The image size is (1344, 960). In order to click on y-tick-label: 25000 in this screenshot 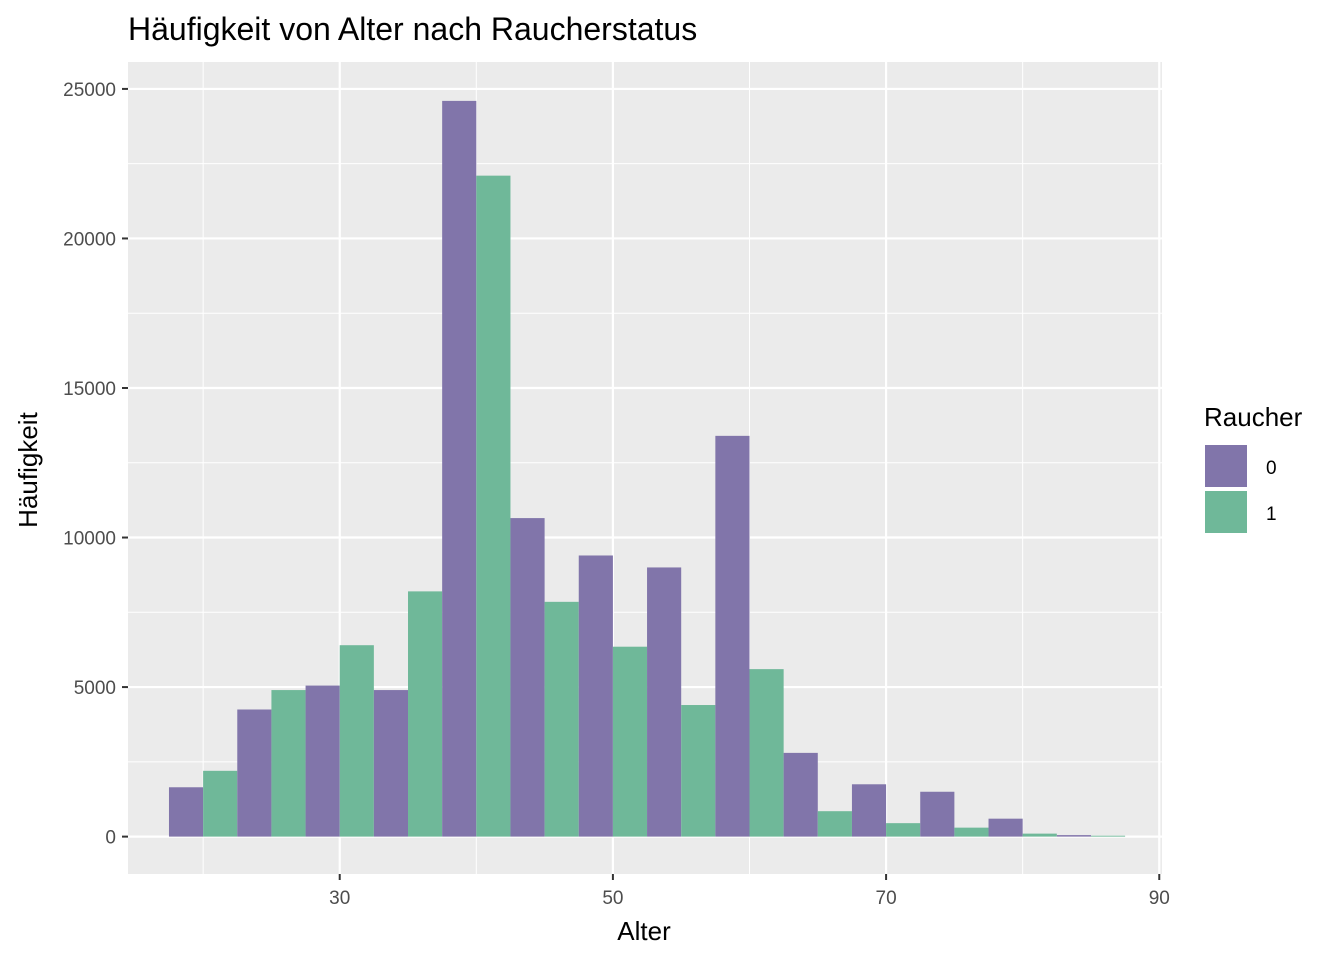, I will do `click(89, 90)`.